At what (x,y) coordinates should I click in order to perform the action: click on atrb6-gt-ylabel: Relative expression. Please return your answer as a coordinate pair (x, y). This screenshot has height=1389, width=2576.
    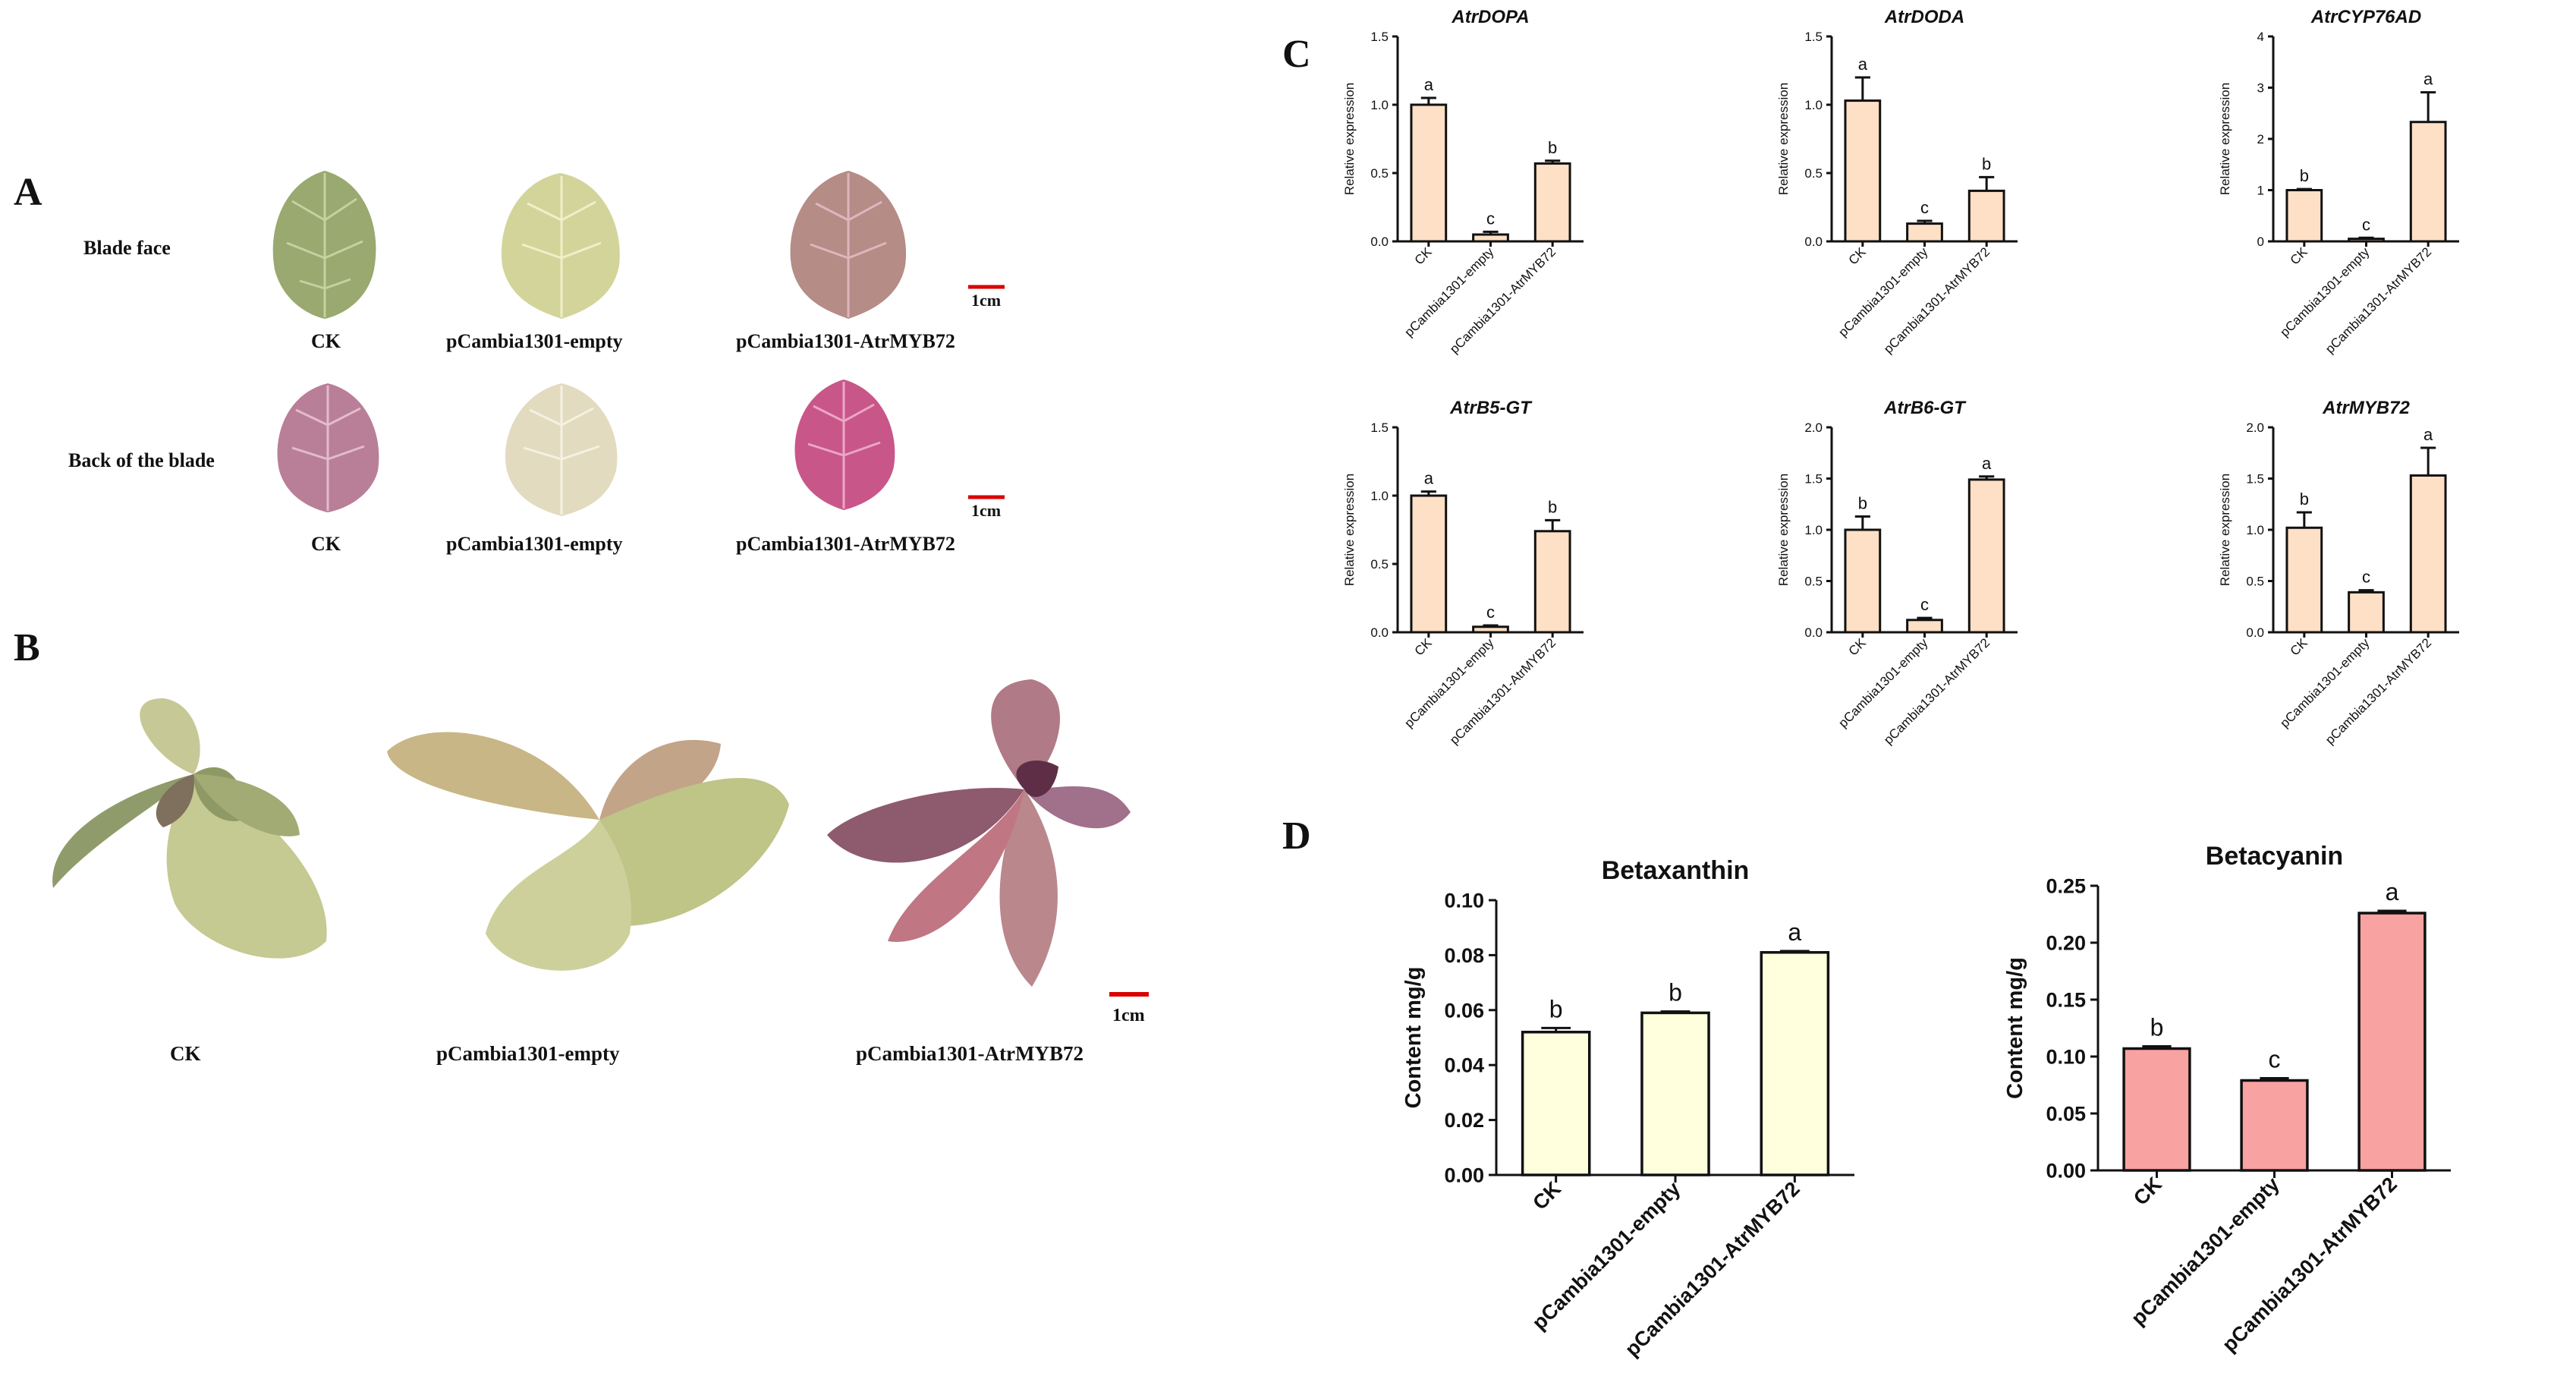
    Looking at the image, I should click on (1783, 530).